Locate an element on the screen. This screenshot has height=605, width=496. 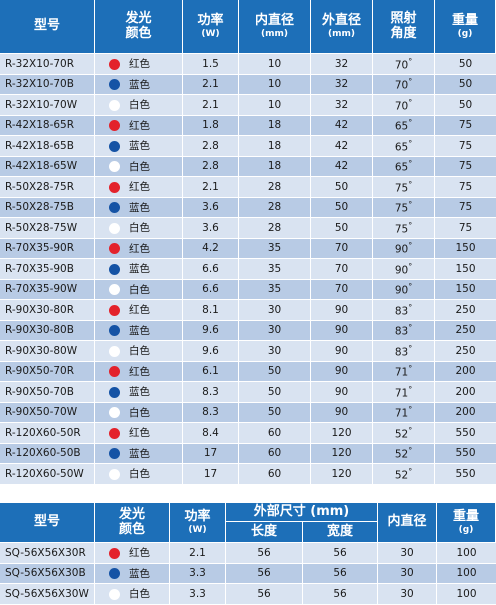
header-color: 发光 颜色 is located at coordinates (139, 26).